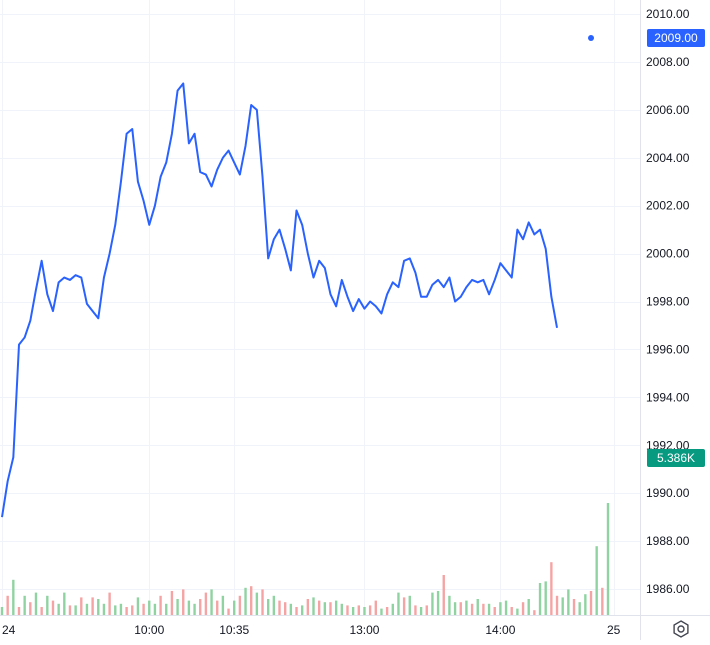 The width and height of the screenshot is (710, 645). What do you see at coordinates (668, 158) in the screenshot?
I see `price-tick-label: 2004.00` at bounding box center [668, 158].